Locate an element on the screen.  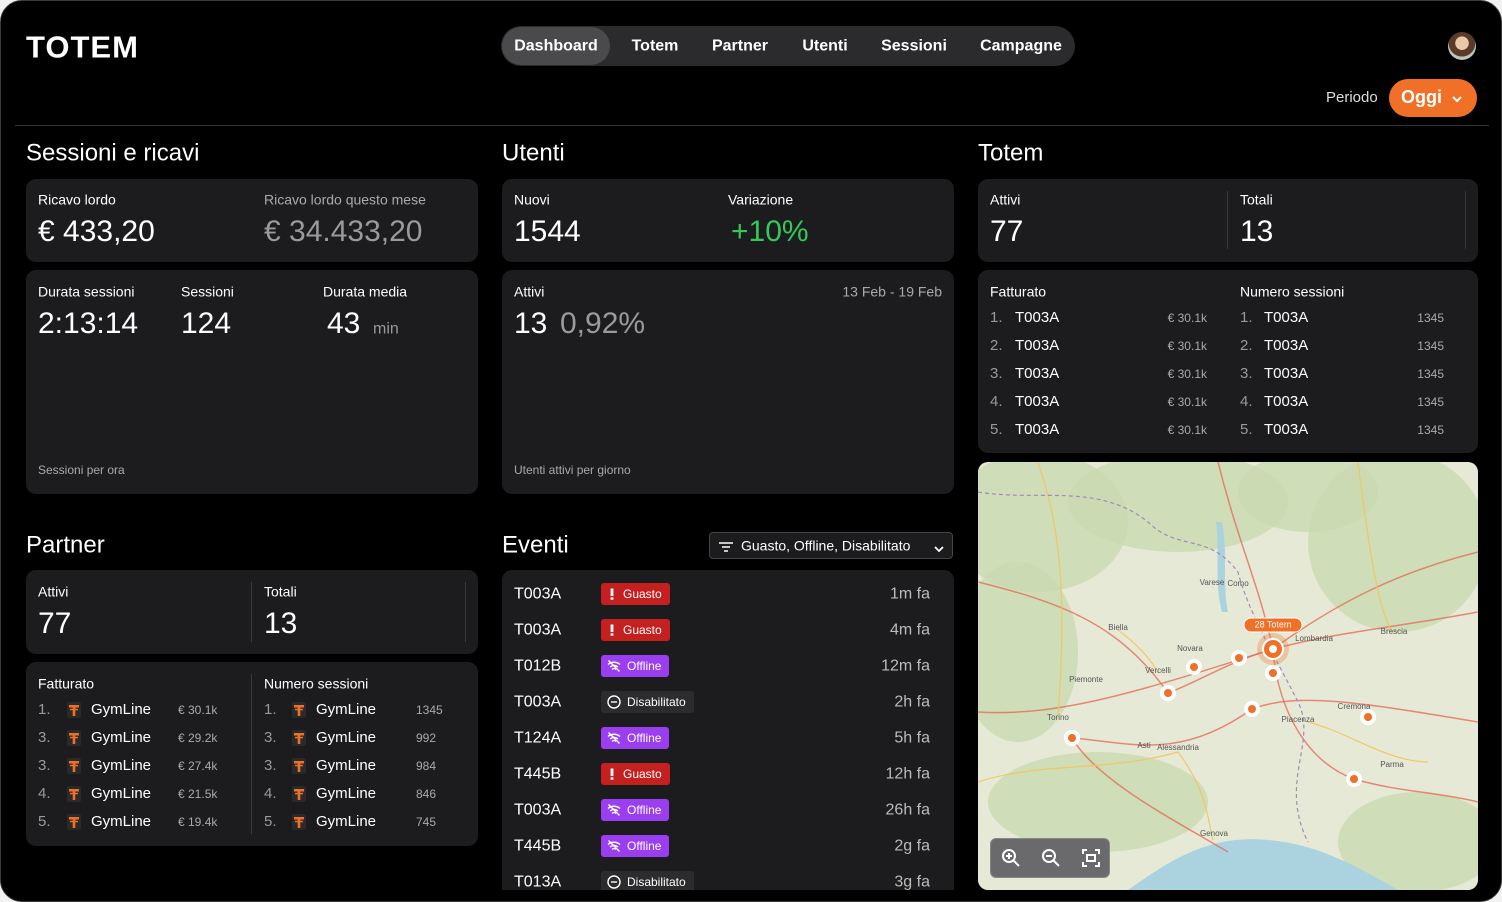
map-sea is located at coordinates (1263, 864).